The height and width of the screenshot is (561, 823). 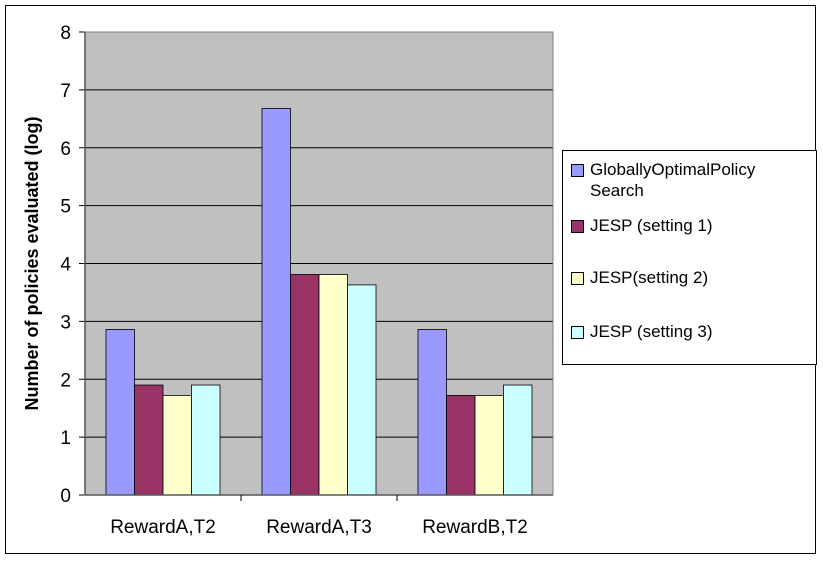 I want to click on legend-item: JESP (setting 1), so click(x=690, y=225).